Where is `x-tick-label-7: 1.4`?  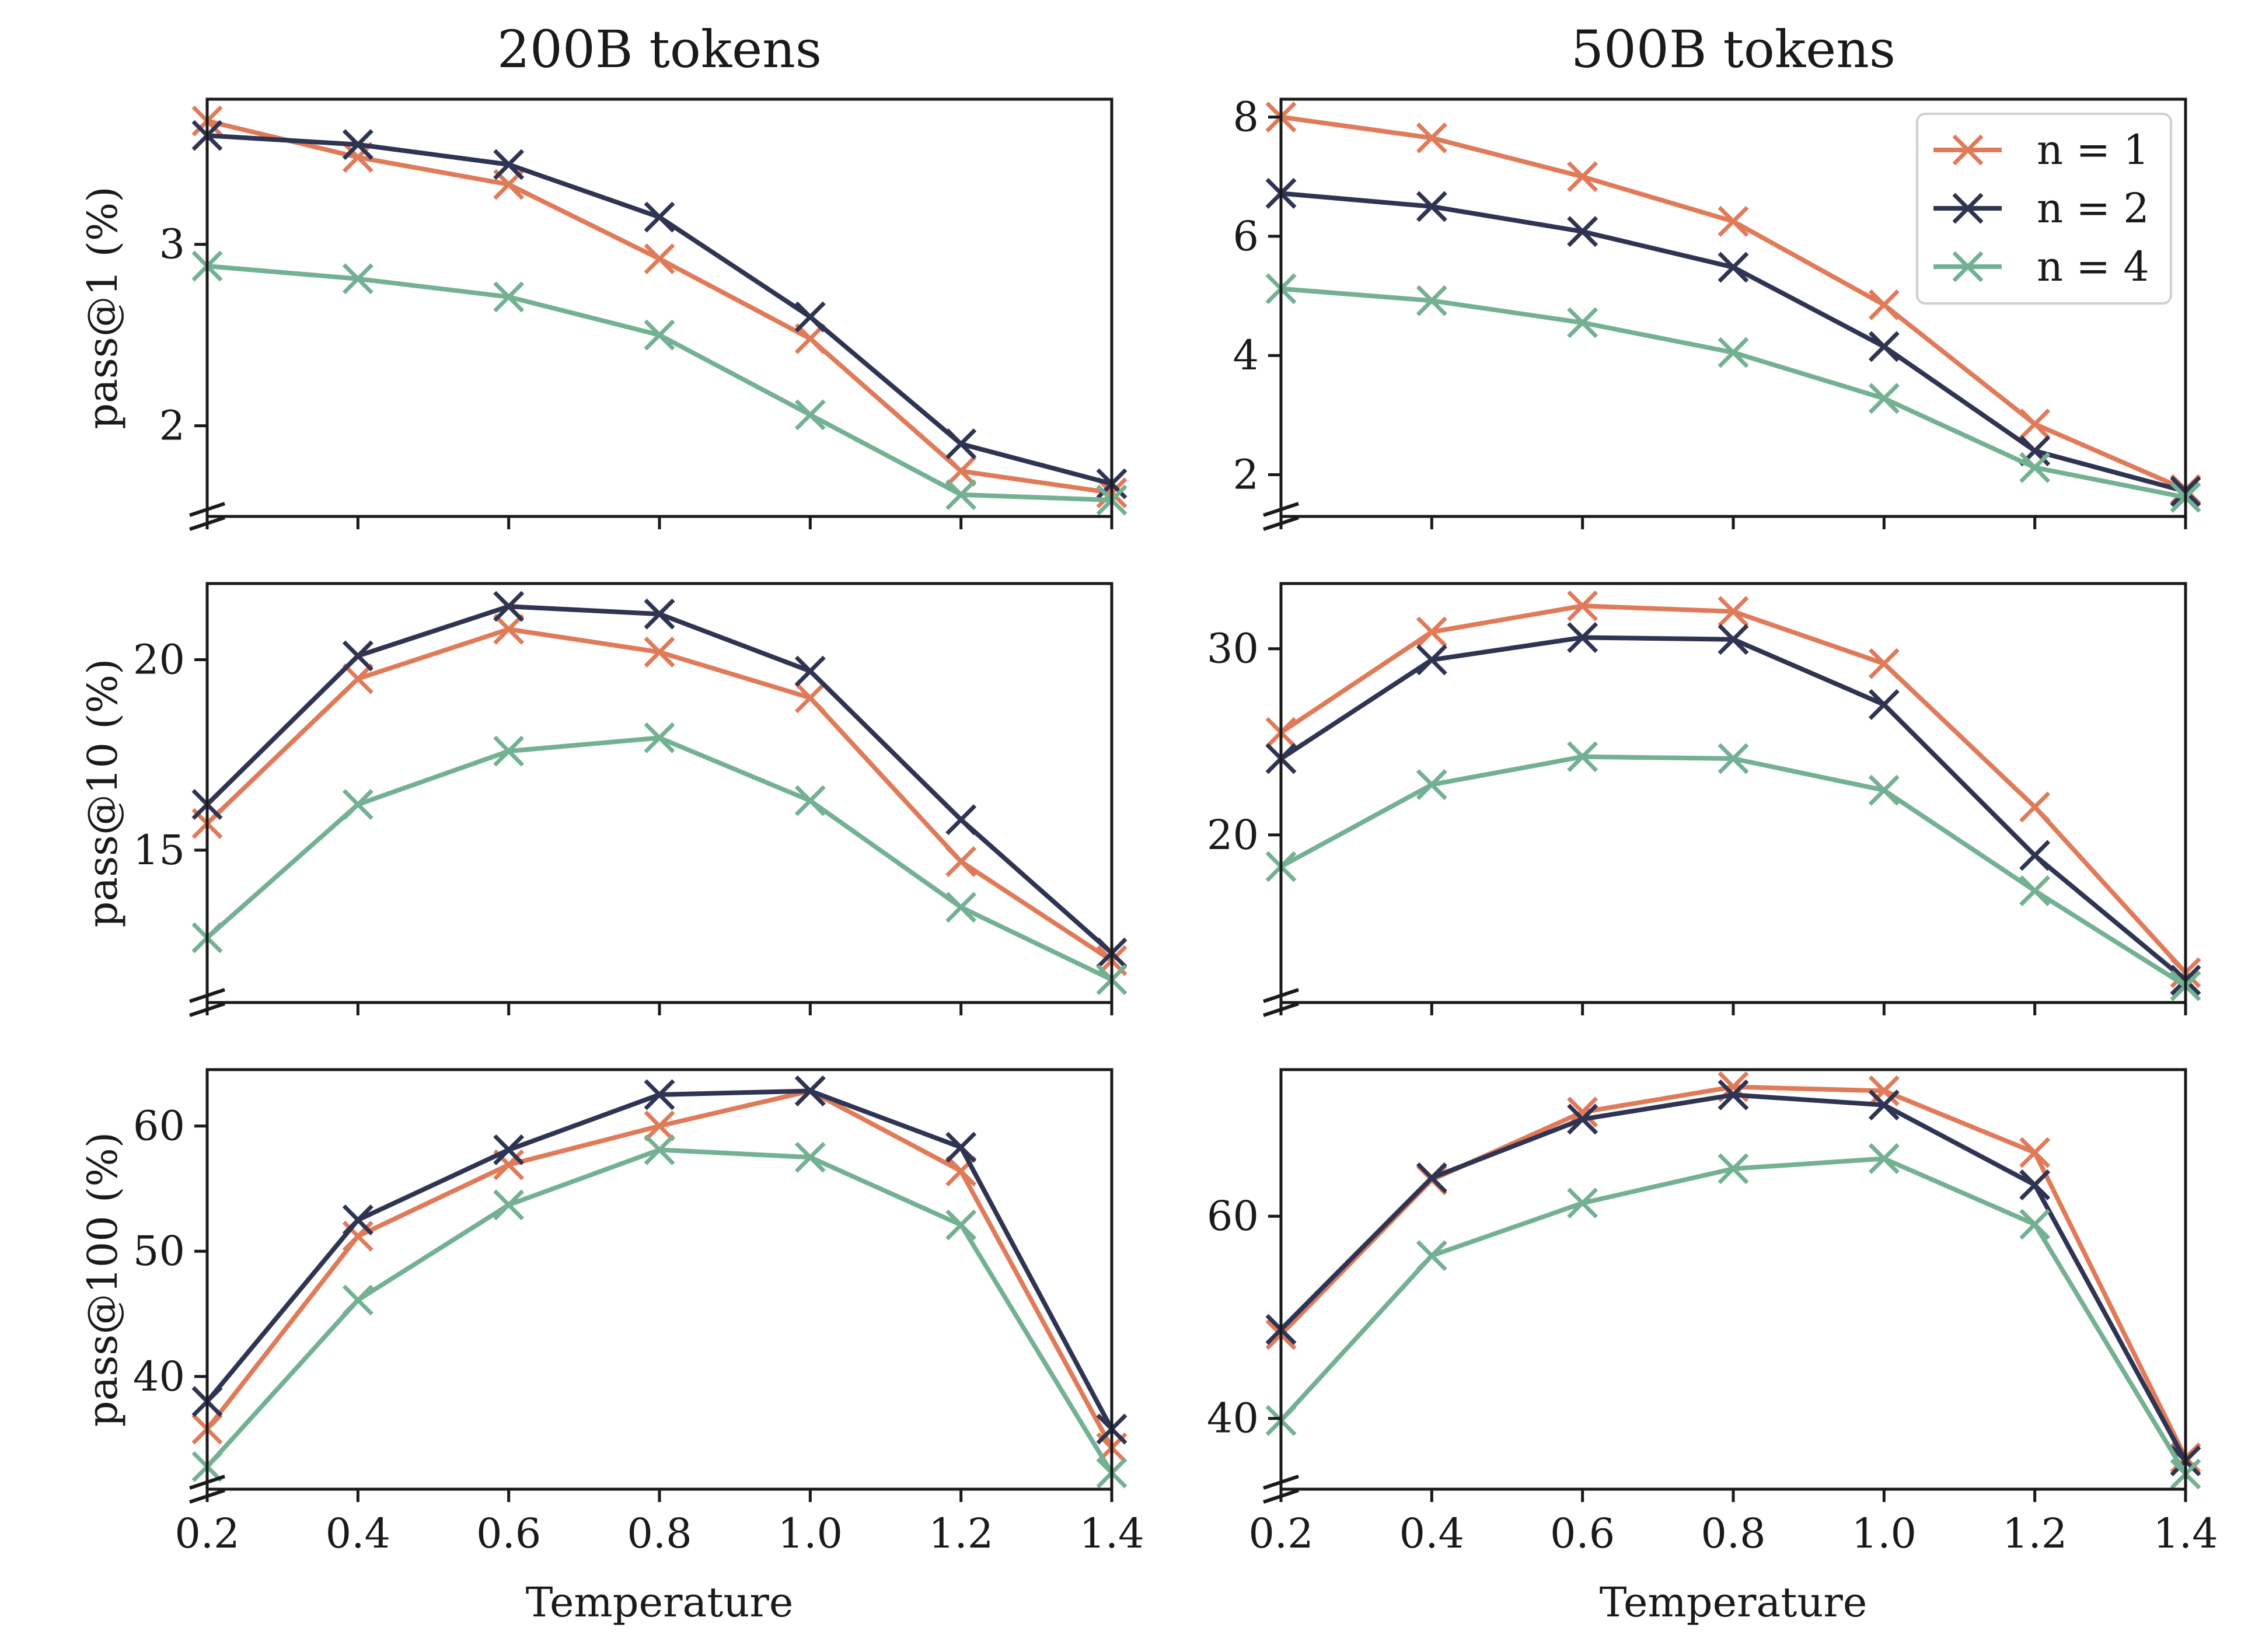 x-tick-label-7: 1.4 is located at coordinates (2185, 1534).